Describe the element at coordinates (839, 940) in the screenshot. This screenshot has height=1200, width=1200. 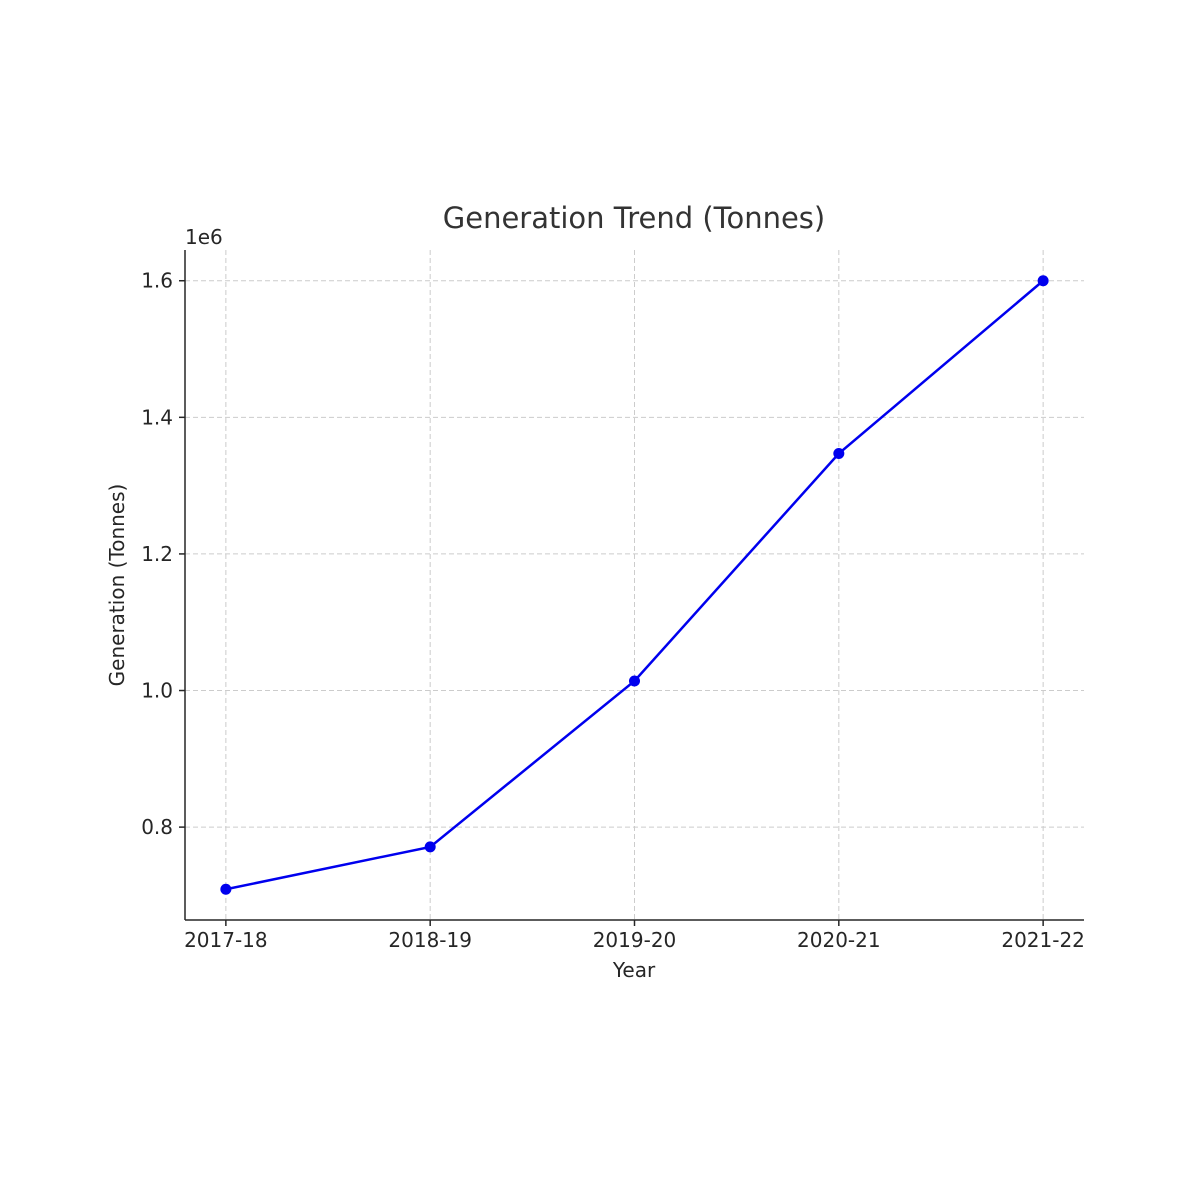
I see `x-tick-label: 2020-21` at that location.